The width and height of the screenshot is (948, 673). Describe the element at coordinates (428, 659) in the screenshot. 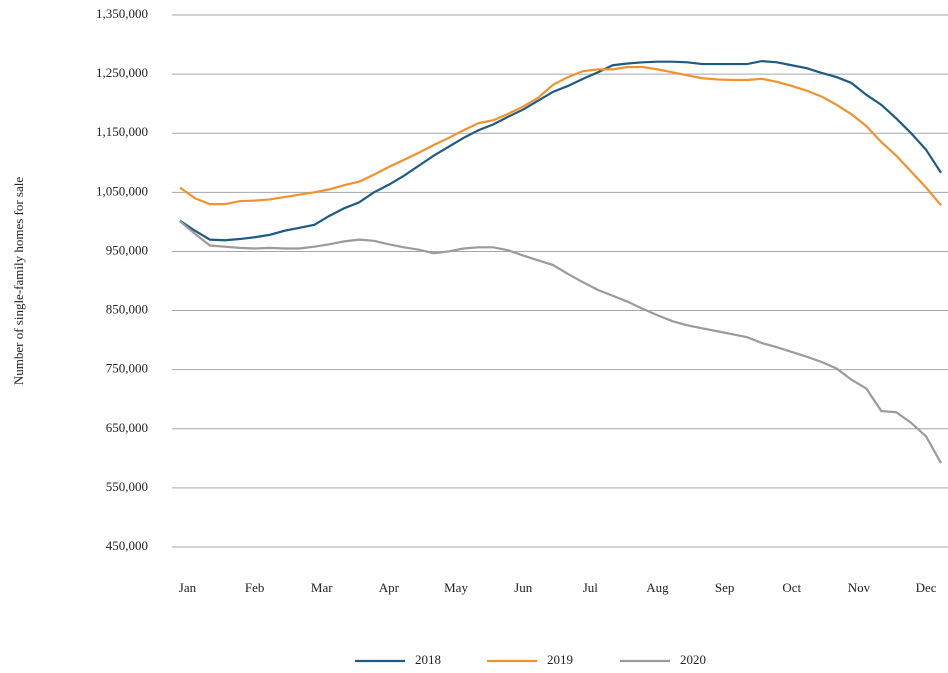

I see `legend-label: 2018` at that location.